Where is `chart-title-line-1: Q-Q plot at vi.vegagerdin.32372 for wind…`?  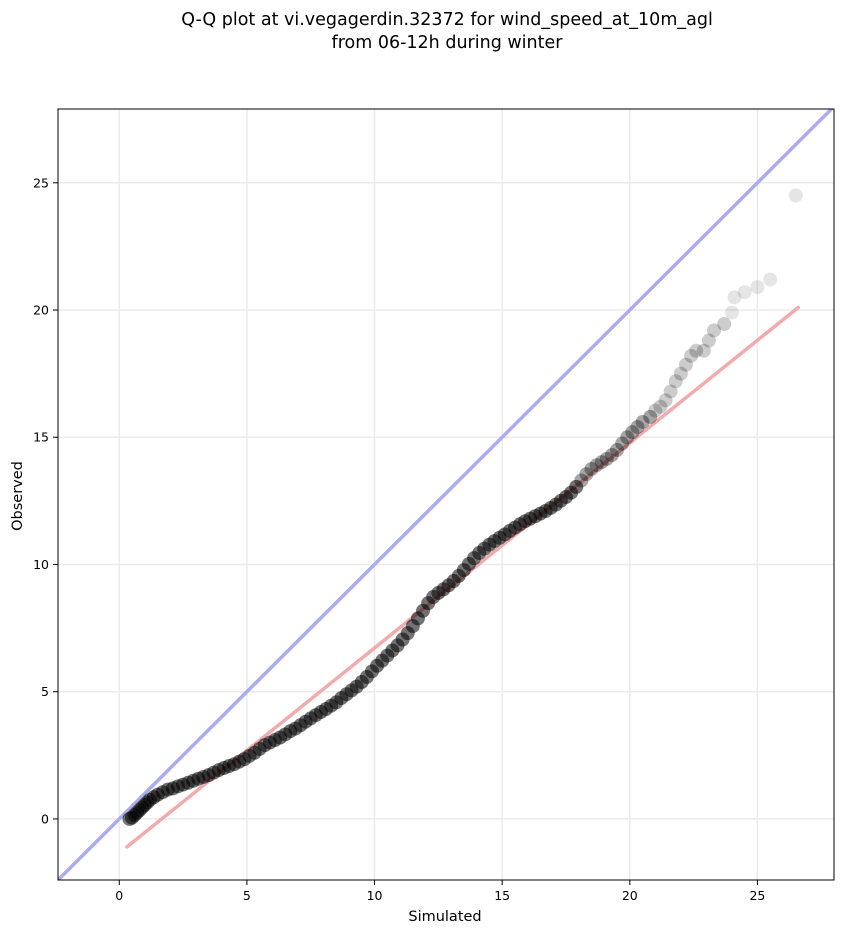
chart-title-line-1: Q-Q plot at vi.vegagerdin.32372 for wind… is located at coordinates (447, 20).